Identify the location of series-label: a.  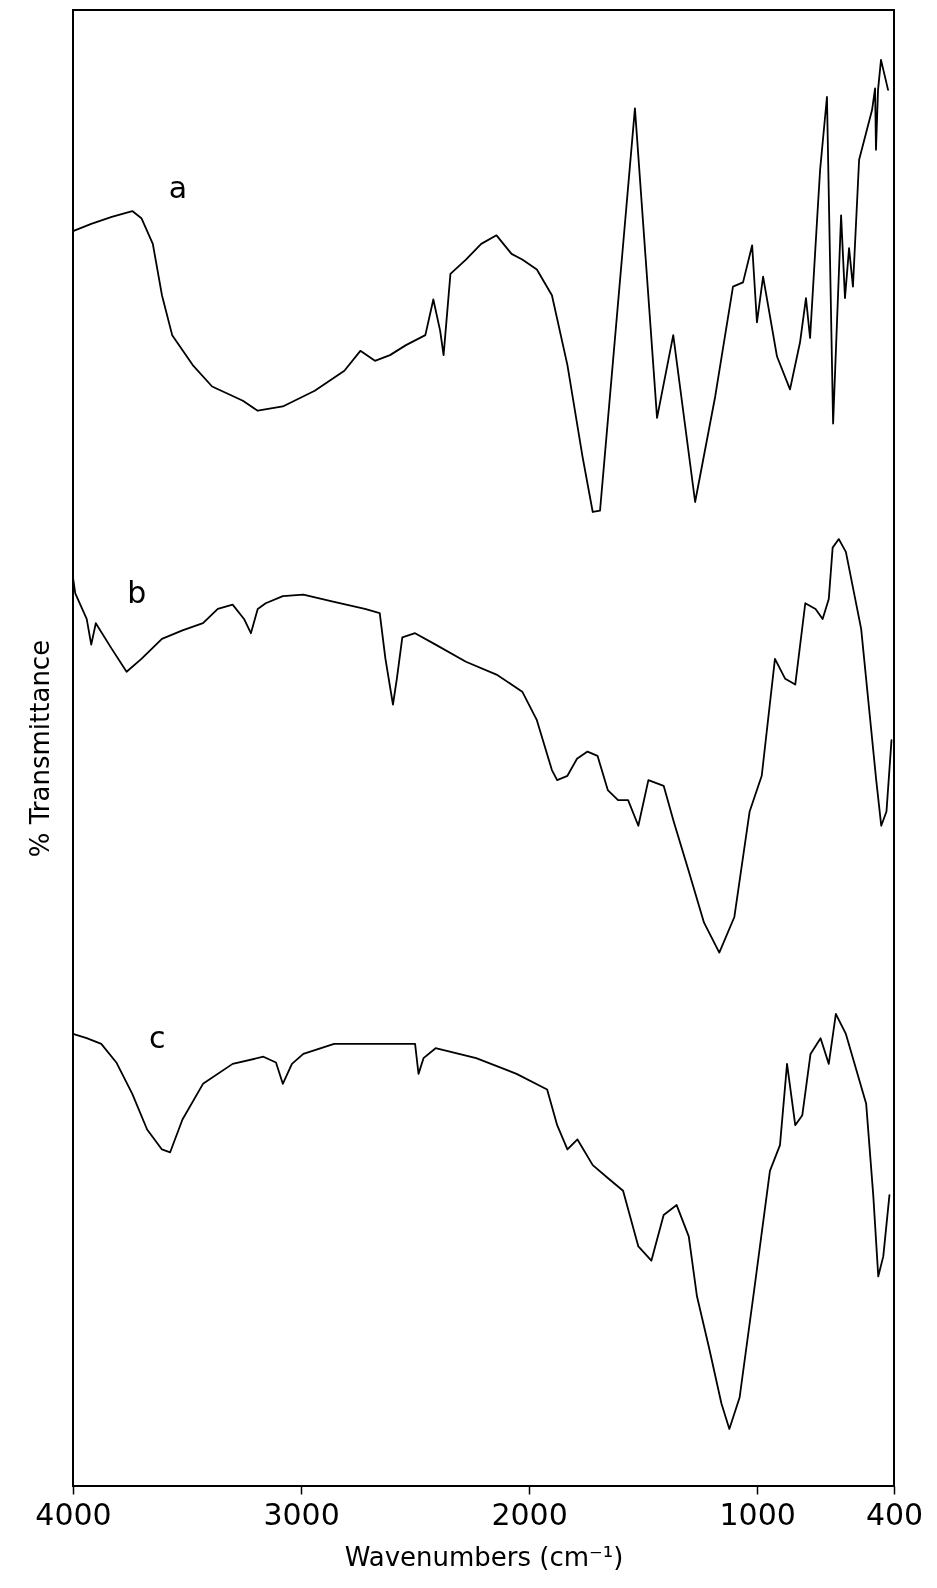
(178, 187).